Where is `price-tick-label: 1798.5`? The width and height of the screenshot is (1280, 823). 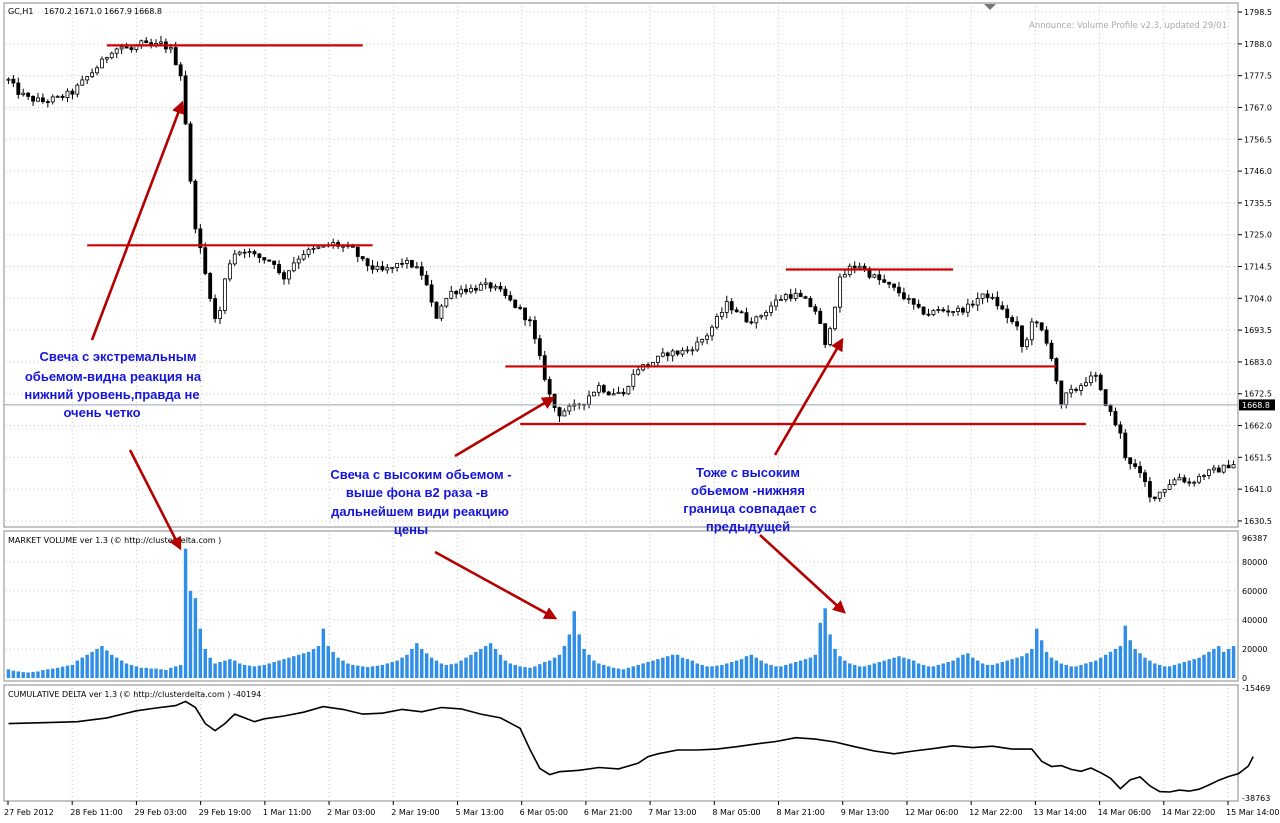
price-tick-label: 1798.5 is located at coordinates (1258, 12).